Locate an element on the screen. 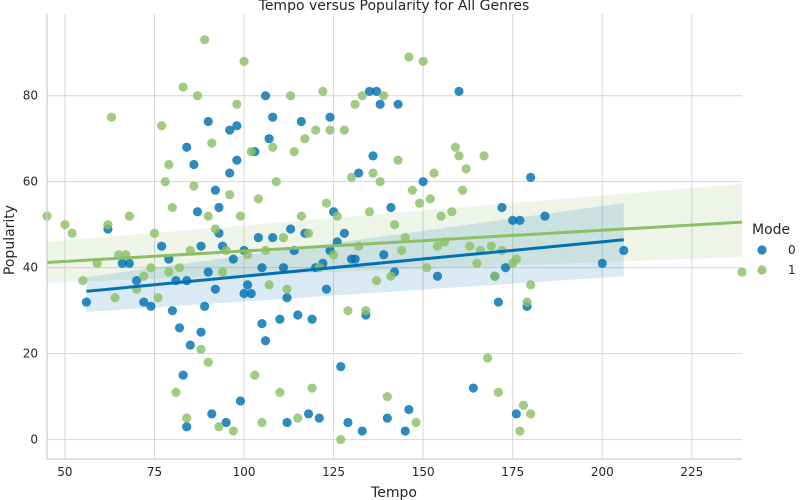 The height and width of the screenshot is (500, 807). x-tick-label: 75 is located at coordinates (154, 472).